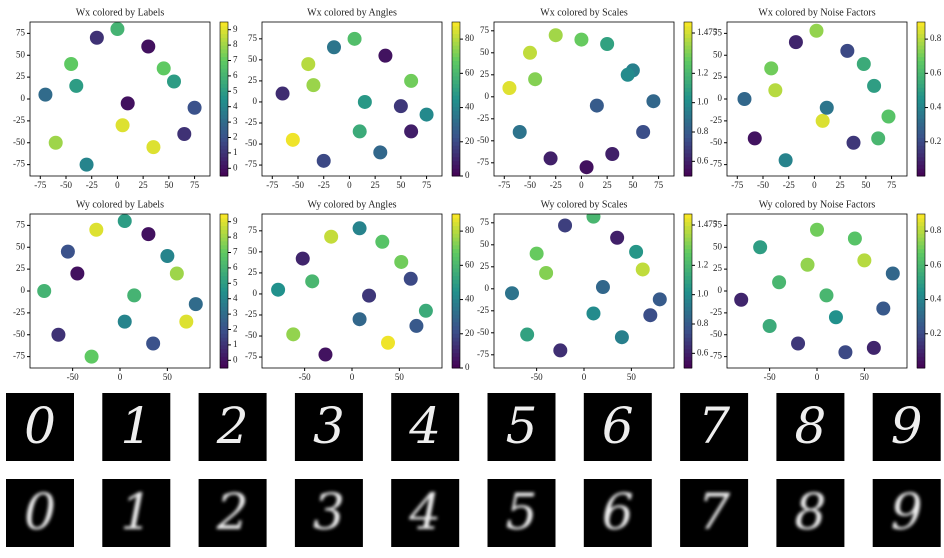 The image size is (944, 558). I want to click on digit: 5, so click(522, 512).